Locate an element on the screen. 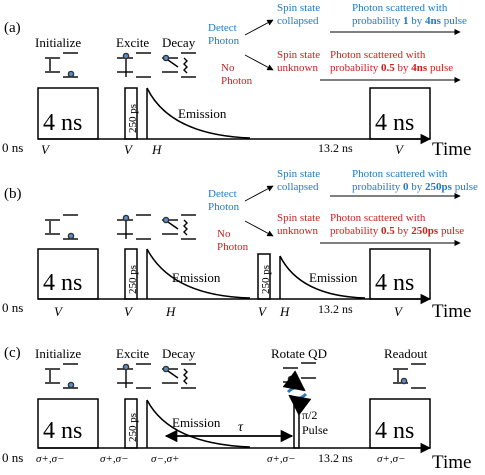 This screenshot has height=475, width=485. pi-pulse-label: Pulse is located at coordinates (315, 430).